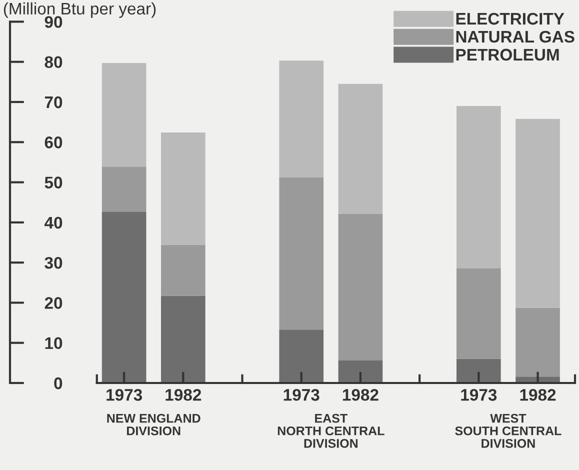 This screenshot has height=470, width=579. I want to click on y-tick-label: 50, so click(53, 182).